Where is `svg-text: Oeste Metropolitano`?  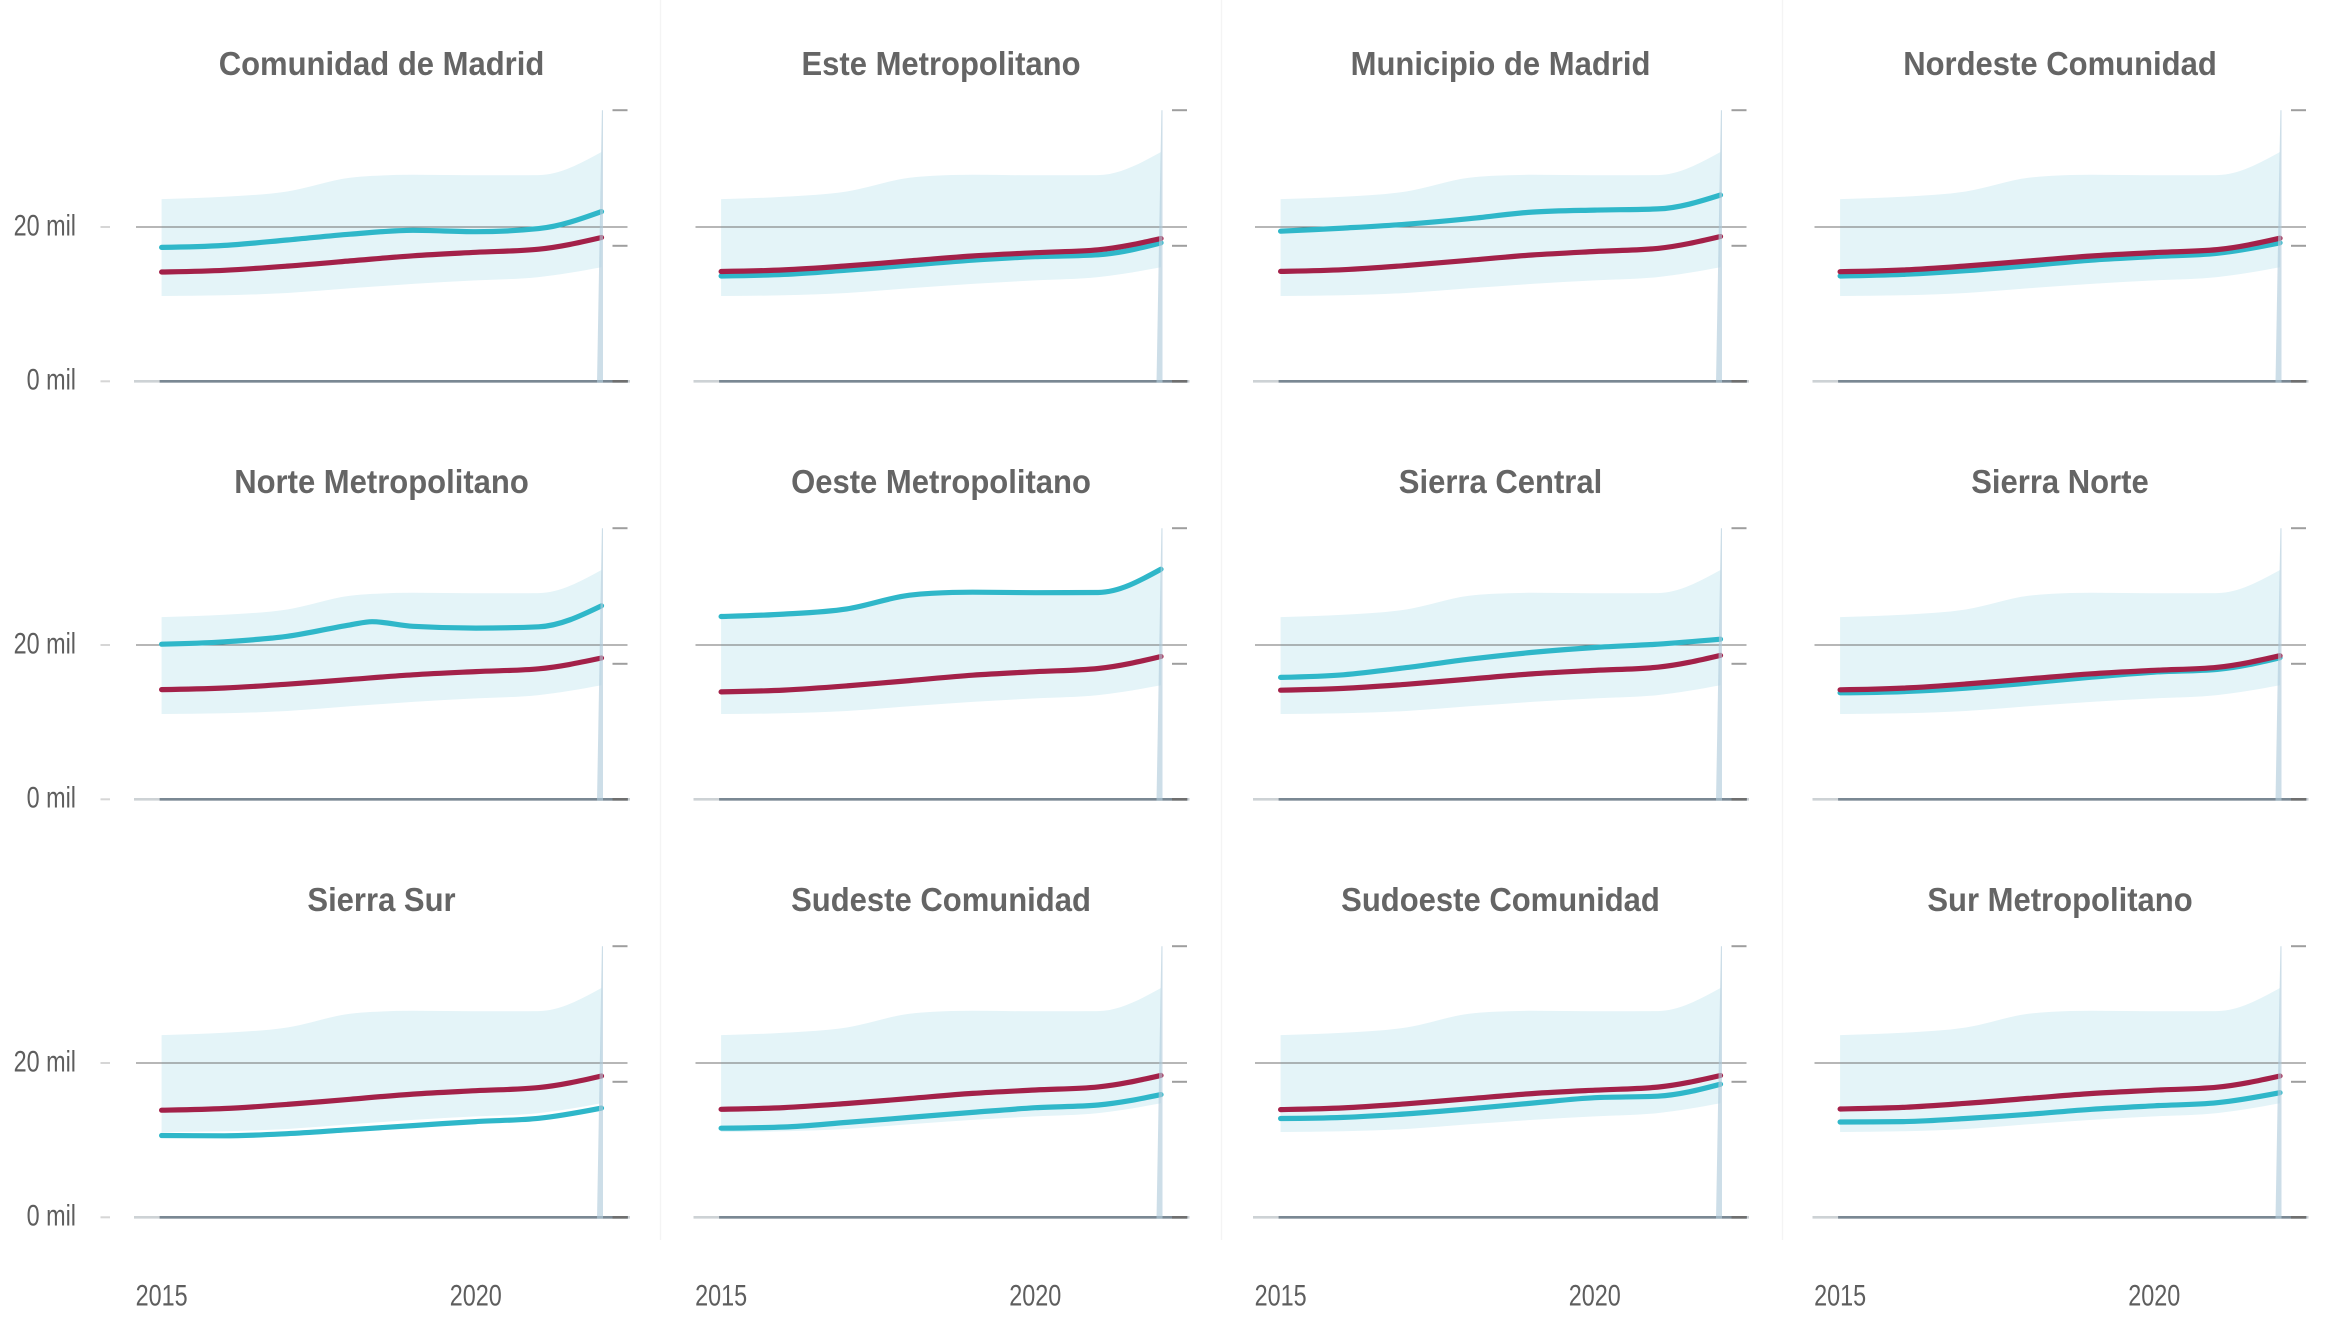 svg-text: Oeste Metropolitano is located at coordinates (941, 481).